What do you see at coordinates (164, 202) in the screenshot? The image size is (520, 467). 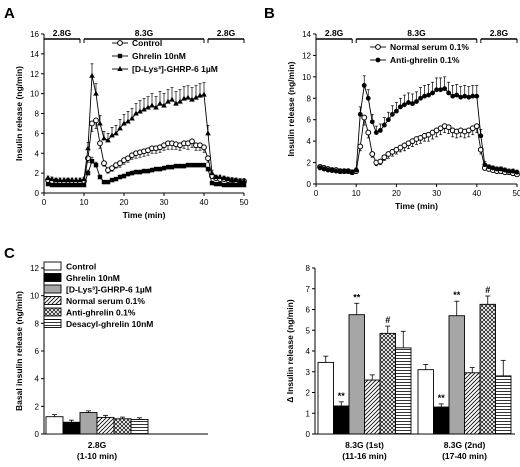 I see `x-tick-label: 30` at bounding box center [164, 202].